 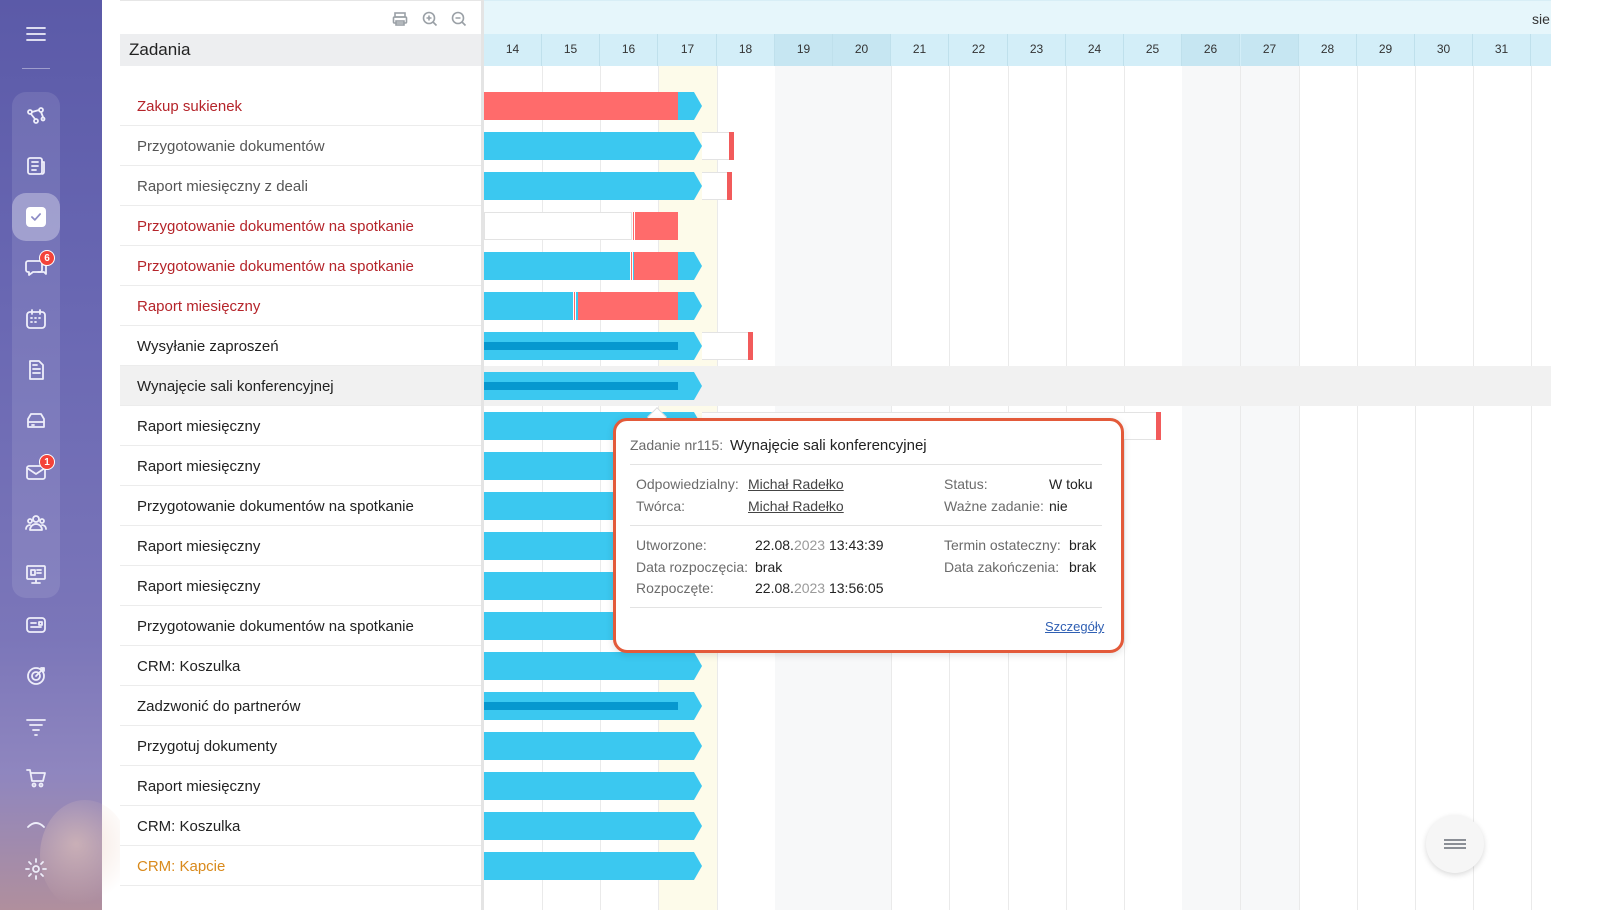 What do you see at coordinates (36, 116) in the screenshot?
I see `rail-item-workflows` at bounding box center [36, 116].